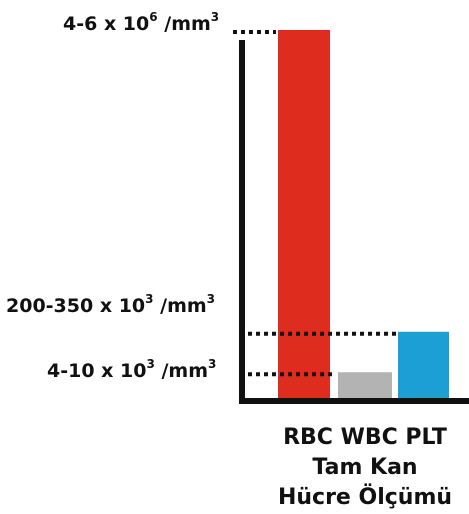  Describe the element at coordinates (365, 467) in the screenshot. I see `caption-line-2: Tam Kan` at that location.